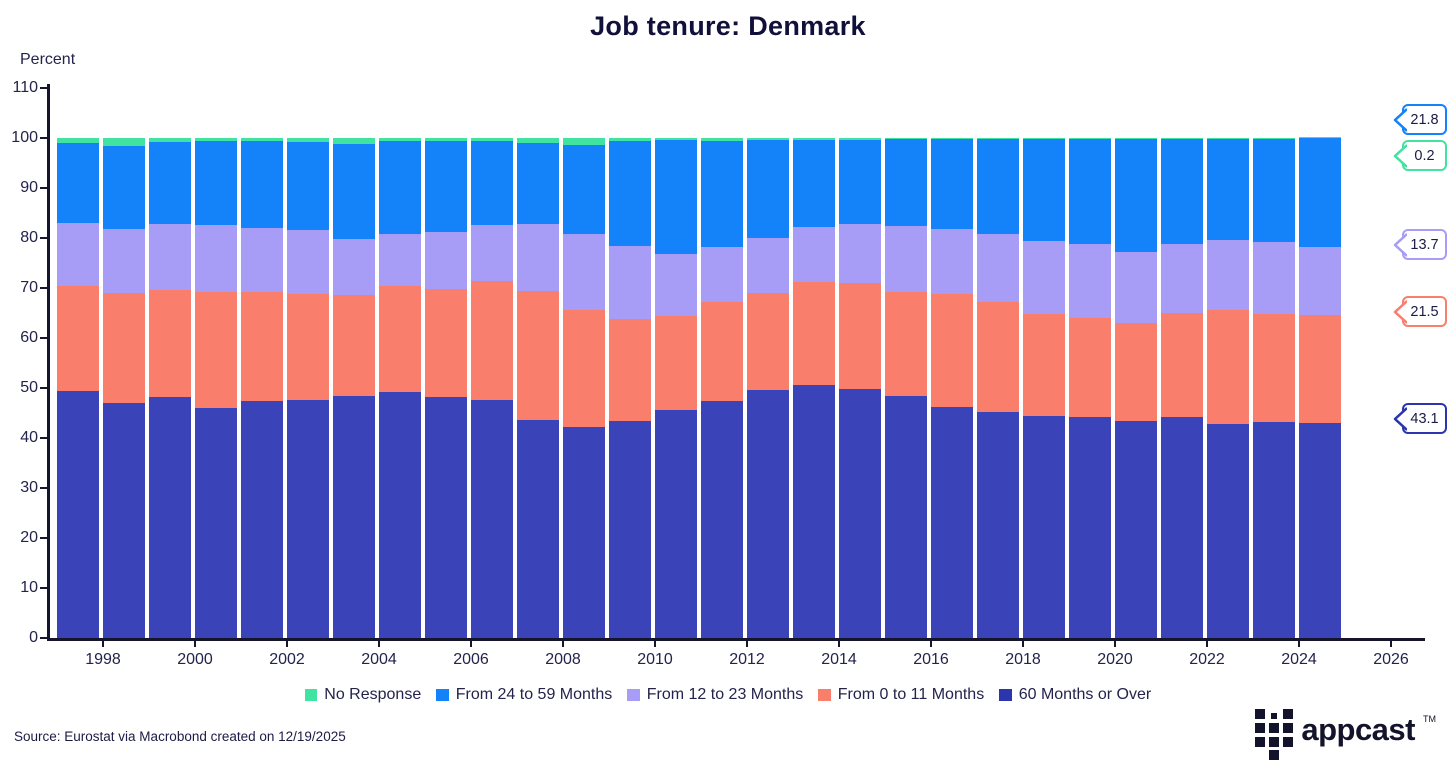 This screenshot has height=761, width=1456. What do you see at coordinates (1345, 734) in the screenshot?
I see `brand-logo: appcast TM` at bounding box center [1345, 734].